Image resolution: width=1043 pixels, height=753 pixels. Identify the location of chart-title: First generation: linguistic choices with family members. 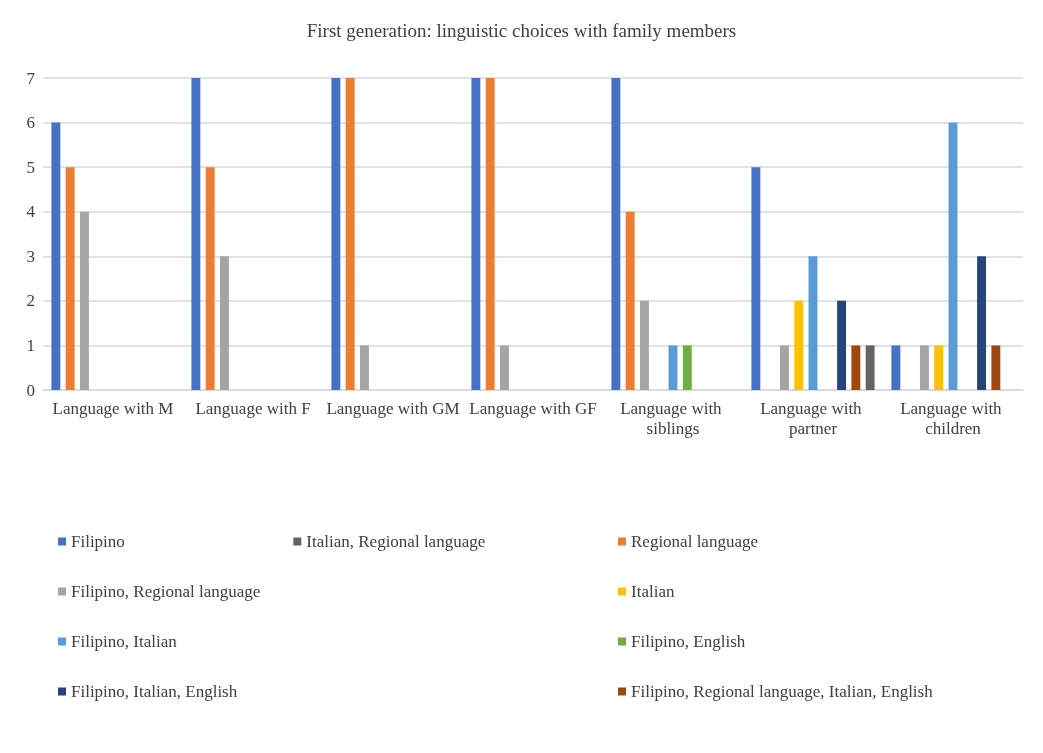
(521, 30).